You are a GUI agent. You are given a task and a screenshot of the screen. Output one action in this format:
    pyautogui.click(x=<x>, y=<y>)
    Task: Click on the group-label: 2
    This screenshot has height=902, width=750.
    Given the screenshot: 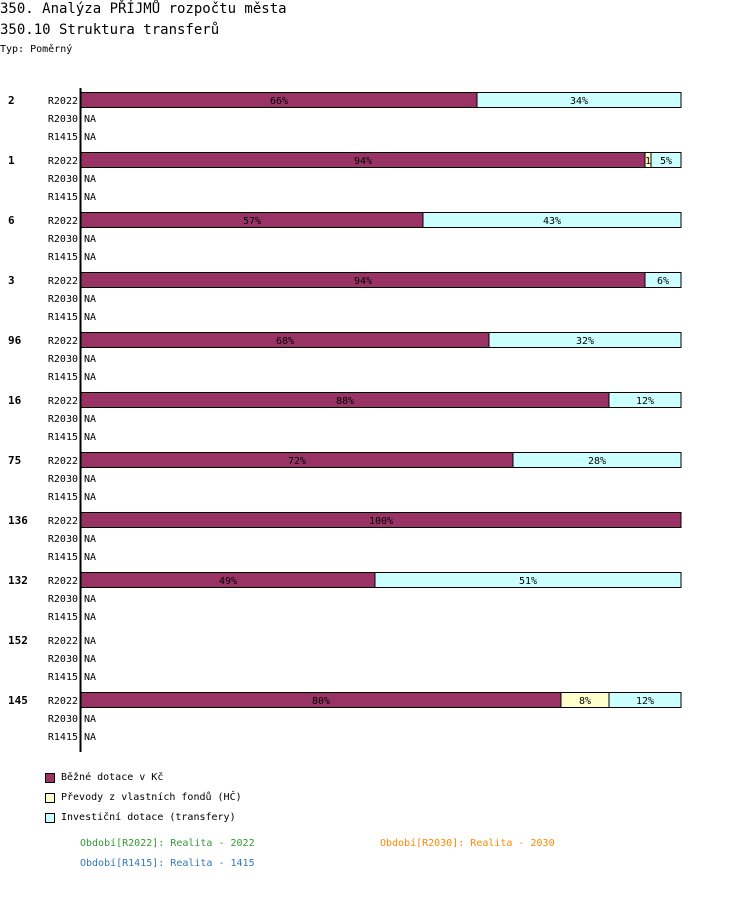 What is the action you would take?
    pyautogui.click(x=11, y=100)
    